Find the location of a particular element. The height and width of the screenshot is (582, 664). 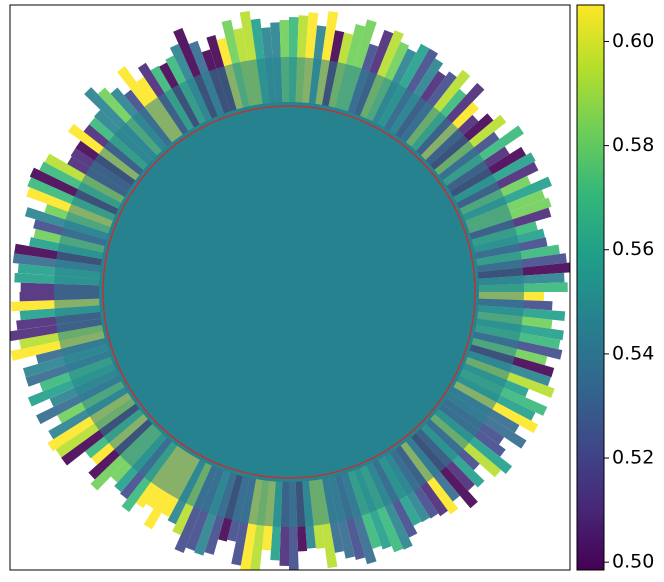

colorbar-tick-label: 0.58 is located at coordinates (633, 145).